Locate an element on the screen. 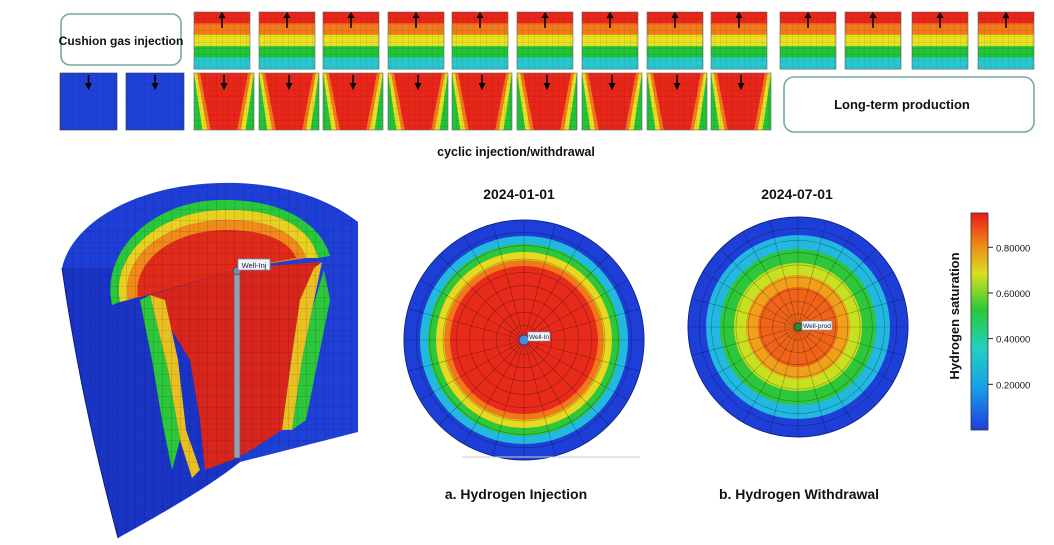 The image size is (1054, 545). map-a-well-label: Well-In is located at coordinates (539, 337).